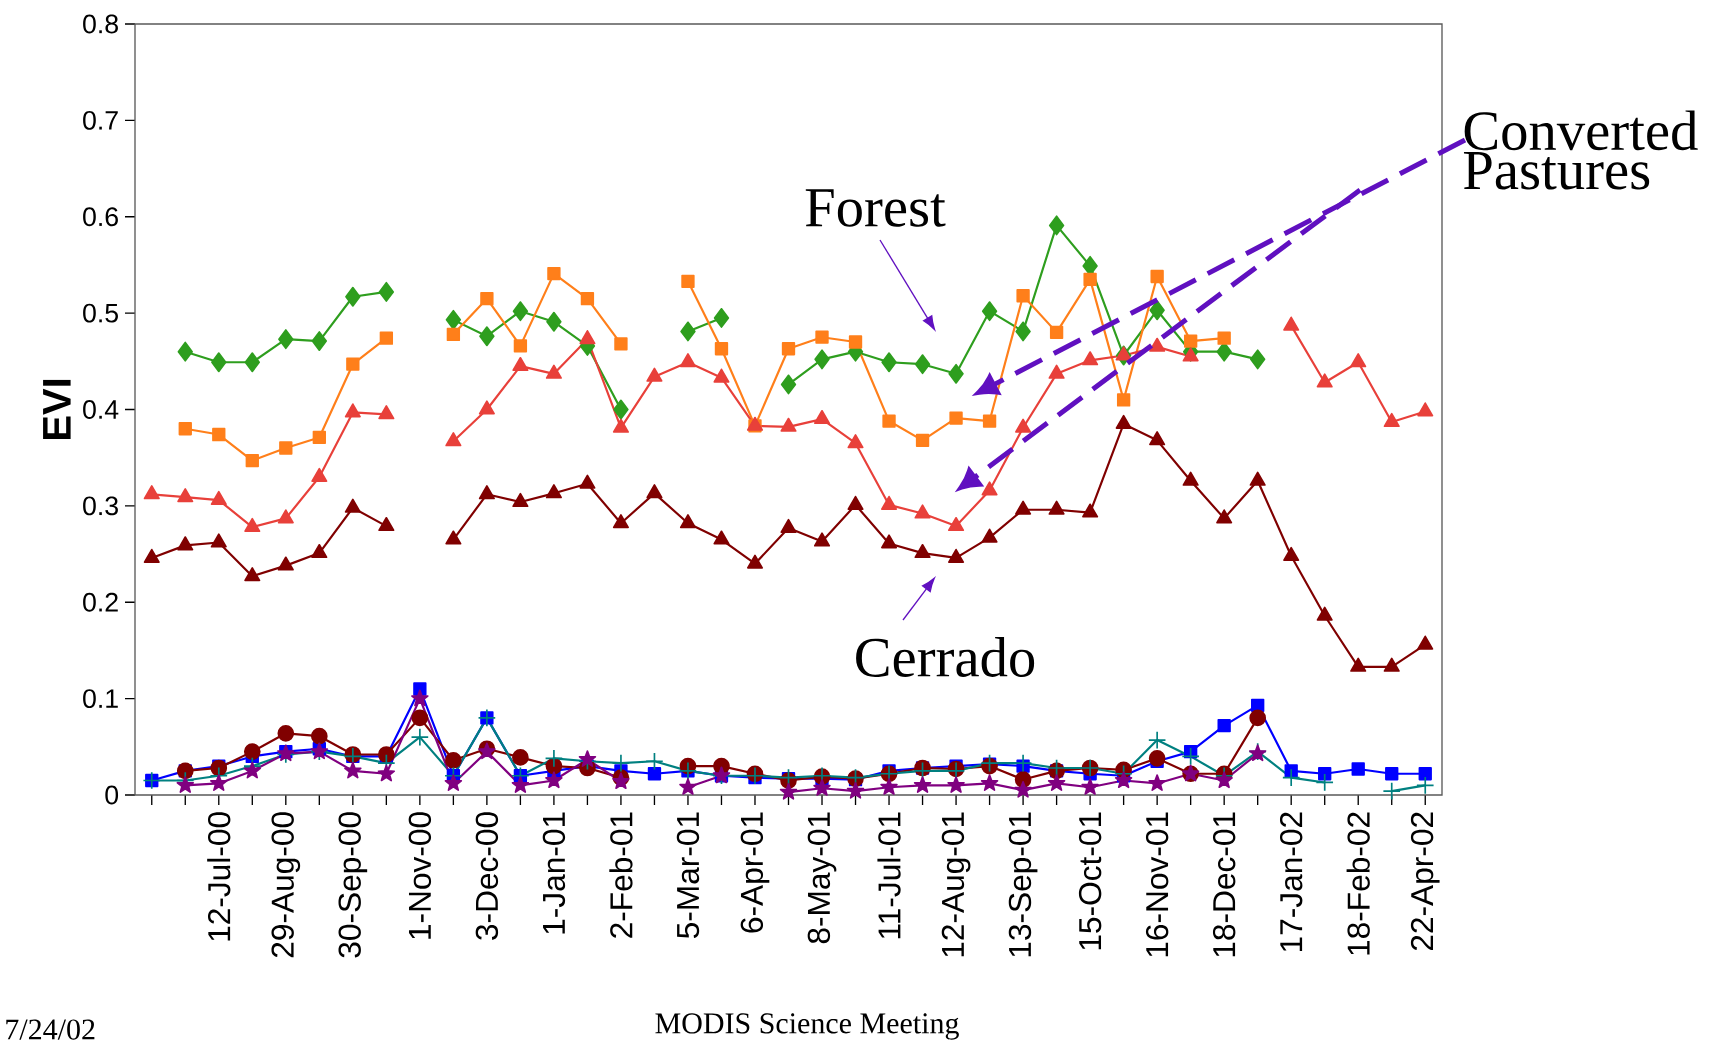 This screenshot has width=1733, height=1042. What do you see at coordinates (1291, 882) in the screenshot?
I see `x-tick-label: 17-Jan-02` at bounding box center [1291, 882].